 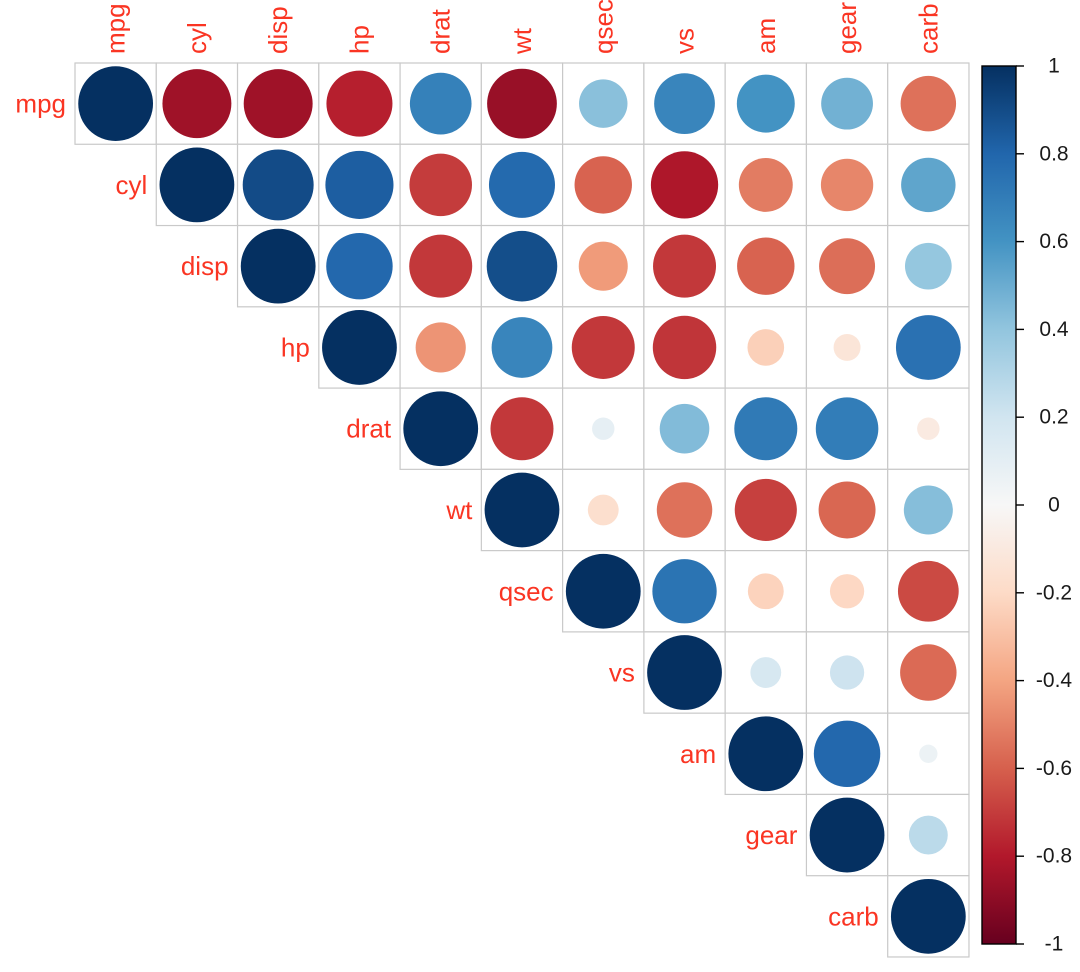 What do you see at coordinates (765, 184) in the screenshot?
I see `corr-circle-cyl-am` at bounding box center [765, 184].